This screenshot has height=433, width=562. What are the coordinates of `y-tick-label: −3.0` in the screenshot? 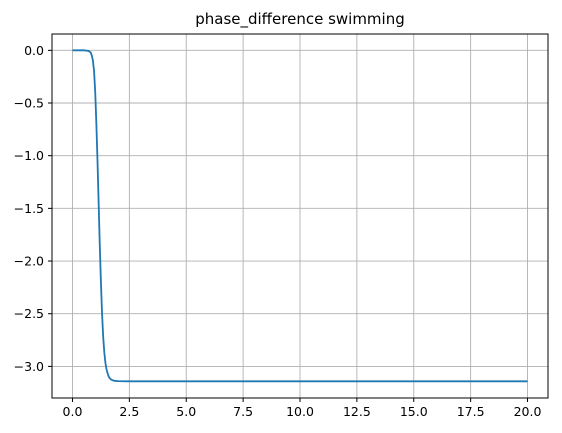 It's located at (29, 366).